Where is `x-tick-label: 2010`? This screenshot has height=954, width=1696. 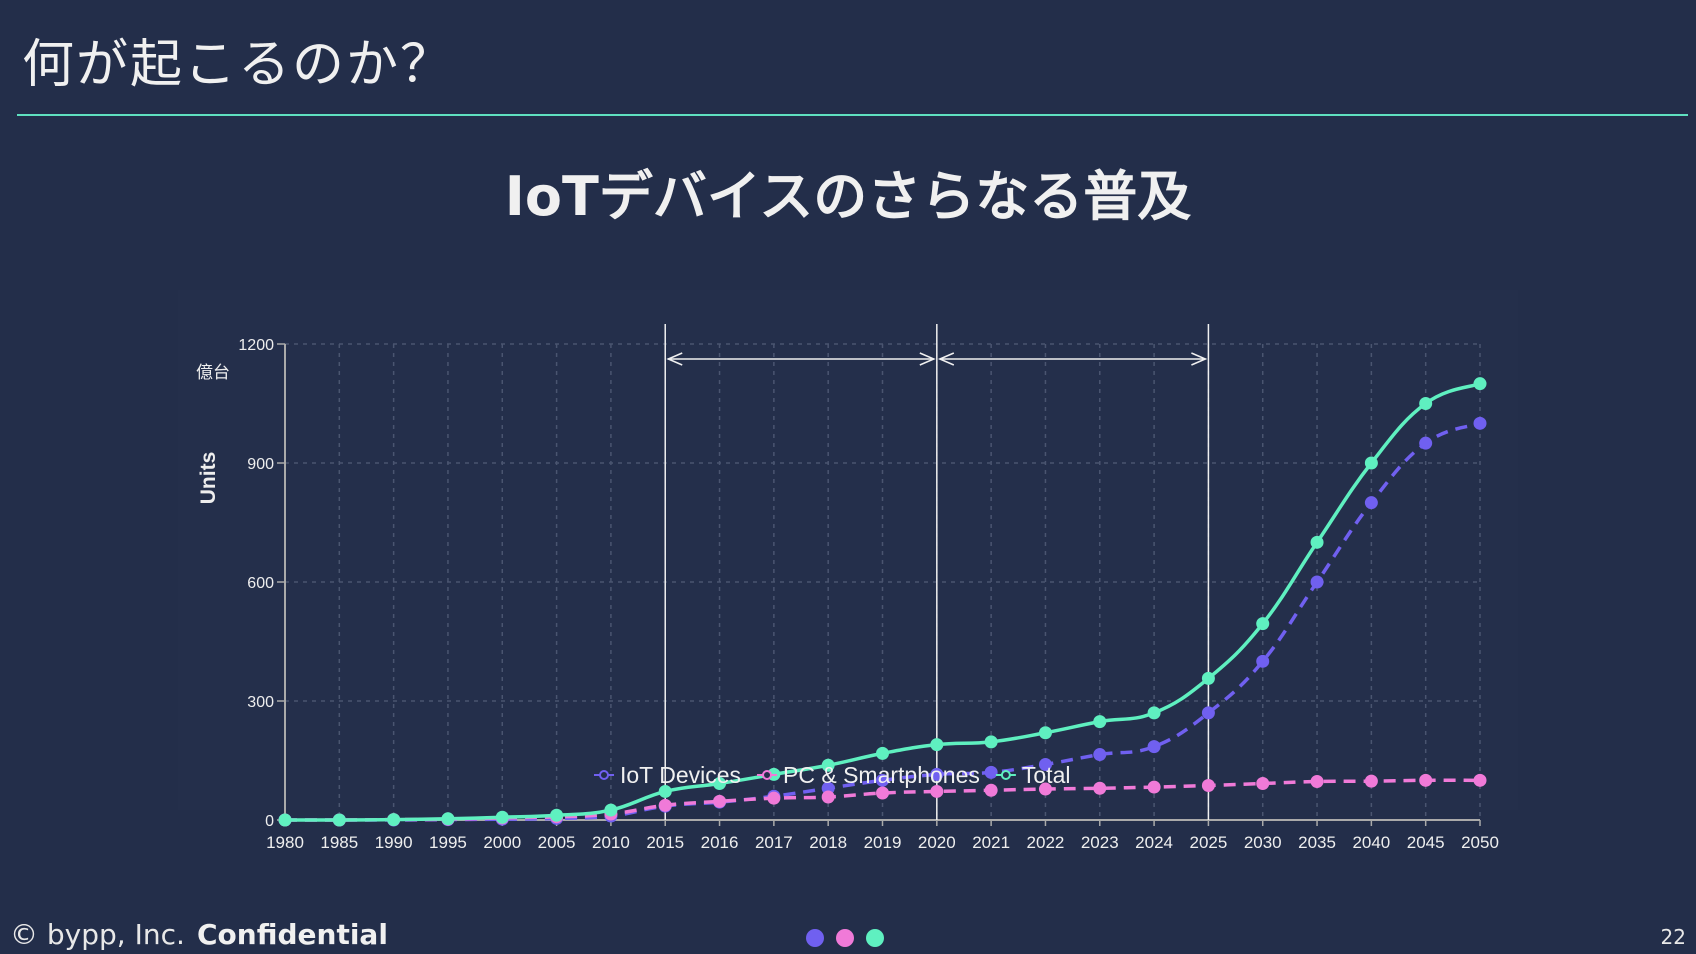
x-tick-label: 2010 is located at coordinates (611, 842).